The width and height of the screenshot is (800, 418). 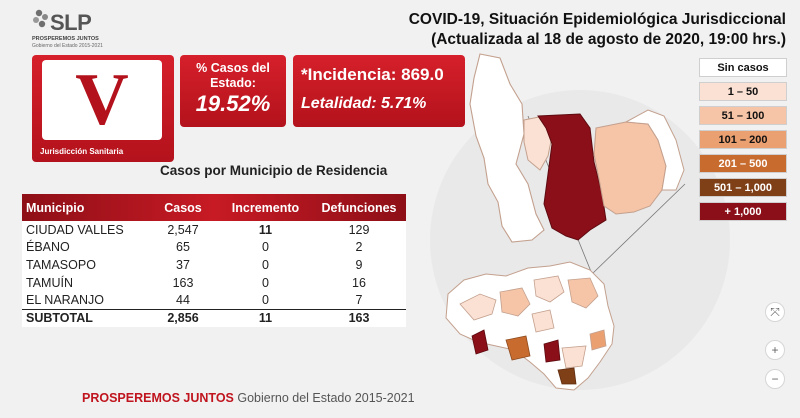 I want to click on table-header: Municipio Casos Incremento Defunciones, so click(x=214, y=207).